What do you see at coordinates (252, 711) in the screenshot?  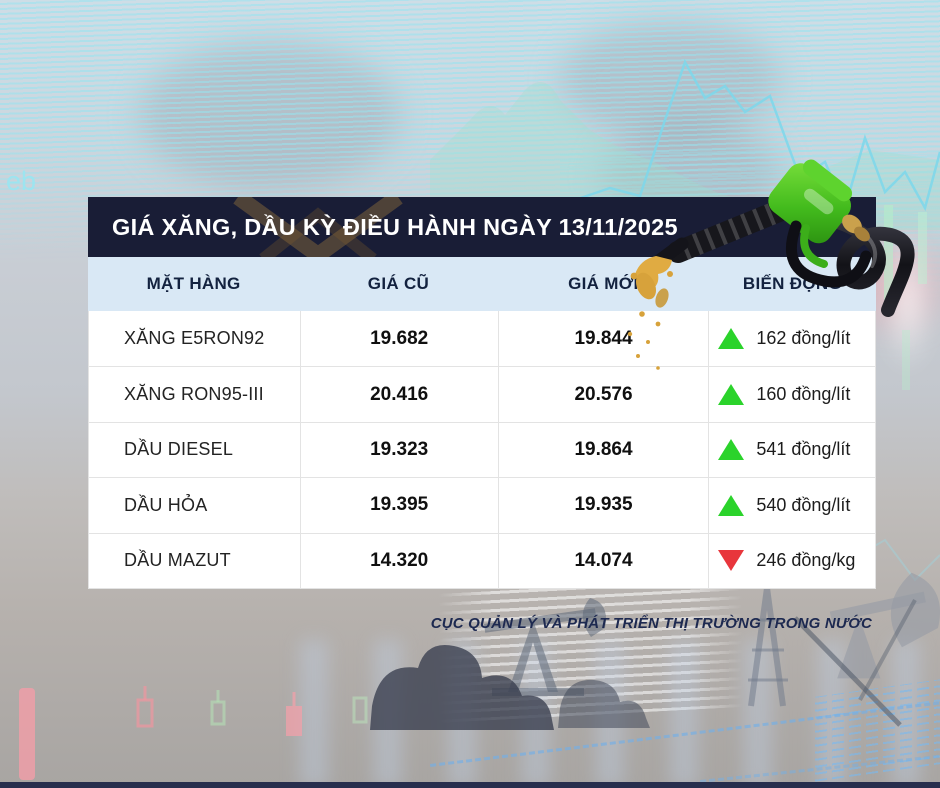 I see `candlestick-group` at bounding box center [252, 711].